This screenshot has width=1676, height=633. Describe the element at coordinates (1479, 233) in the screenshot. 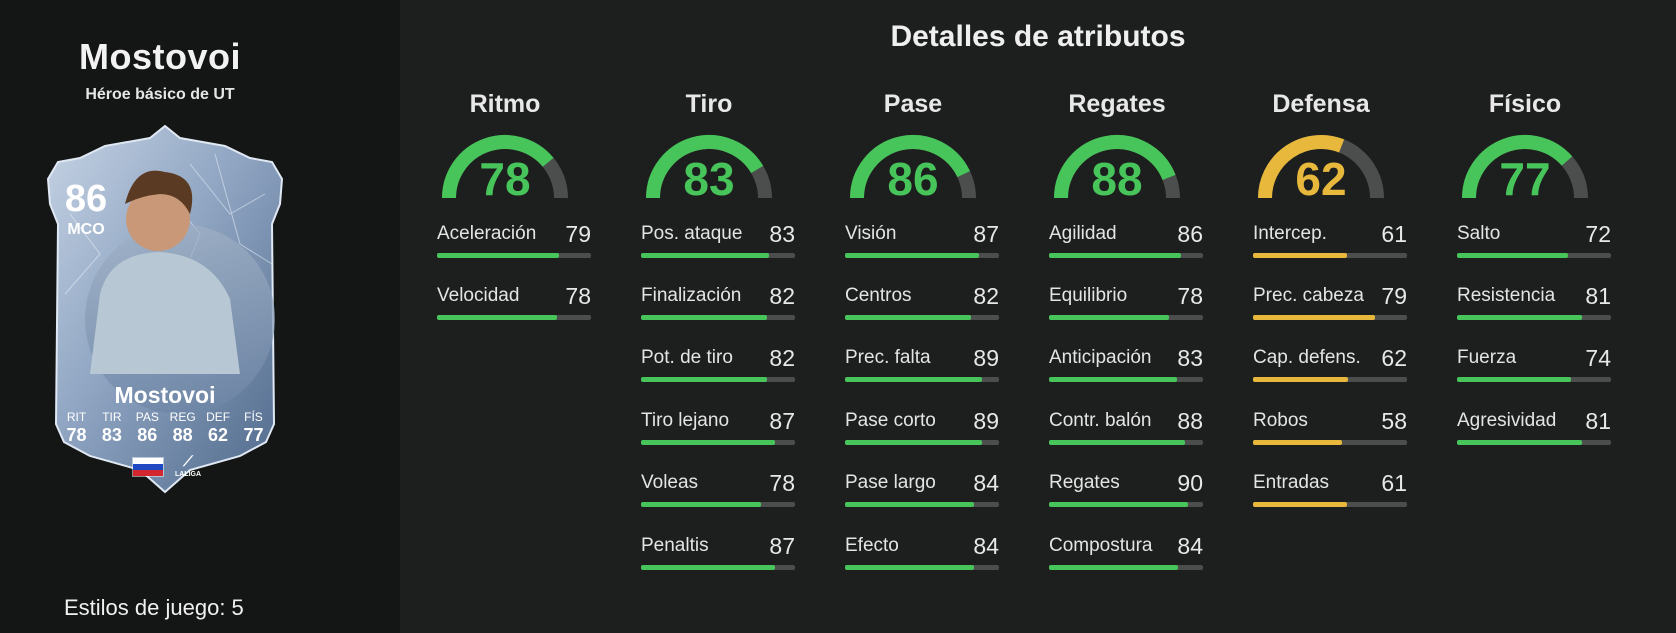

I see `attribute-name: Salto` at that location.